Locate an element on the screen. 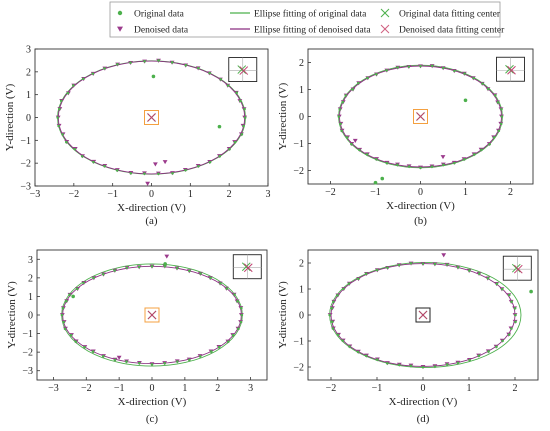 The height and width of the screenshot is (431, 550). y-tick-label: 3 is located at coordinates (28, 50).